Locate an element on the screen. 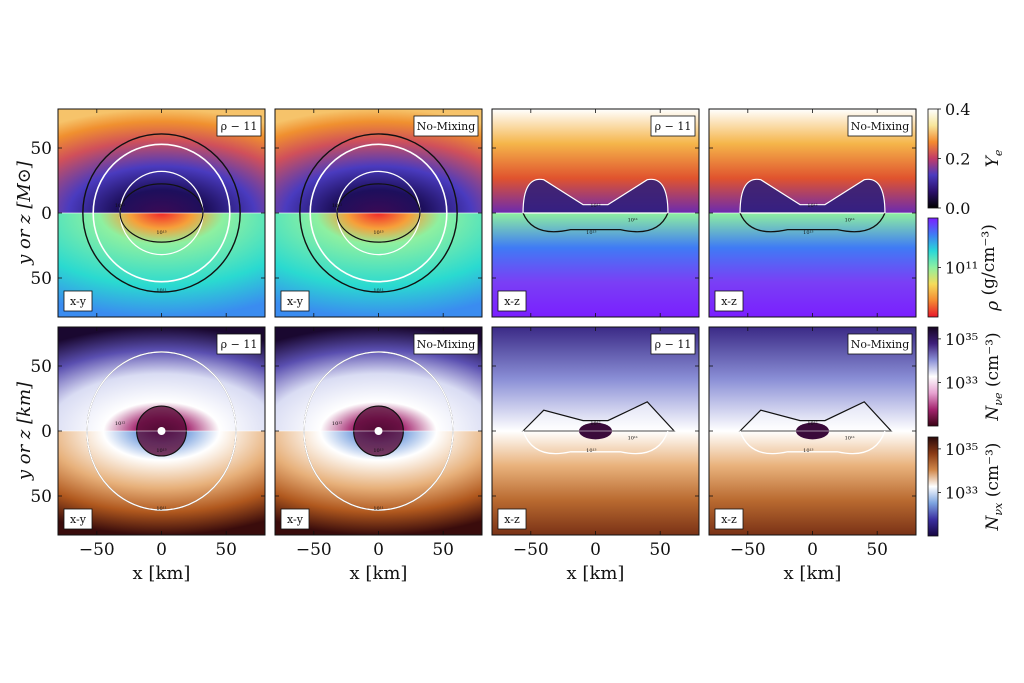  colorbar-nue: 10³⁵ 10³³ Nνe (cm⁻³) is located at coordinates (966, 376).